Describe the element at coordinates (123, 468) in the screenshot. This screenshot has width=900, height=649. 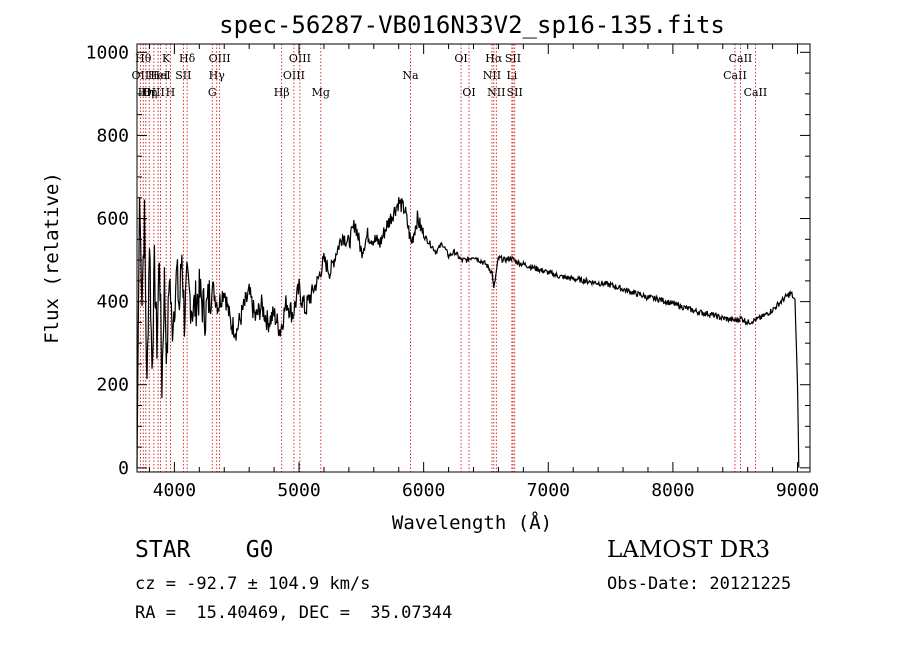
I see `y-tick-label: 0` at that location.